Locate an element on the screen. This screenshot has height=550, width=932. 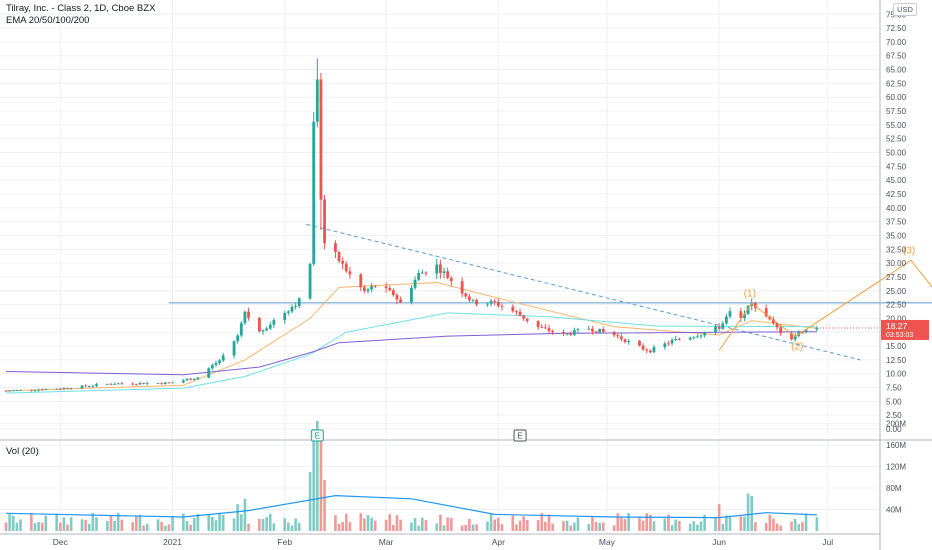
wave-label: (1) is located at coordinates (750, 293).